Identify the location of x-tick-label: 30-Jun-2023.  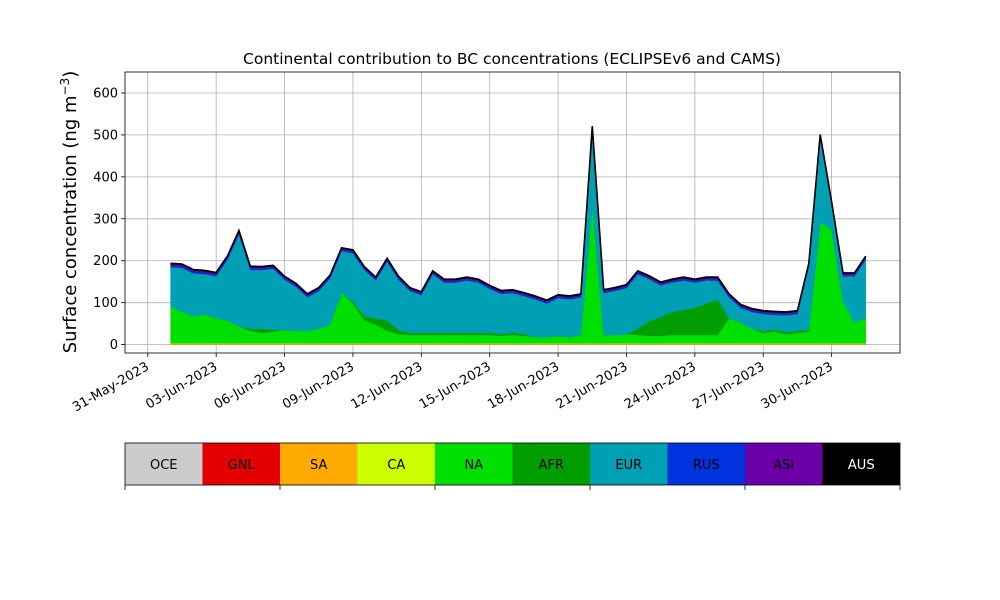
(797, 385).